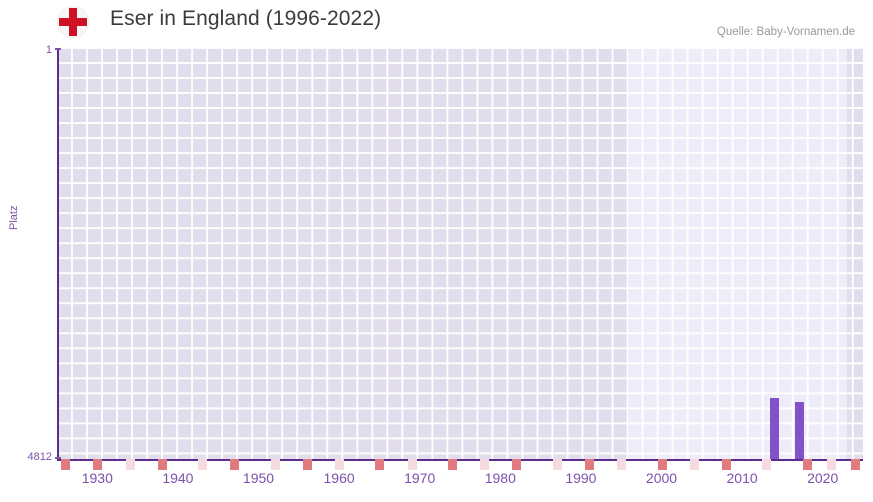 This screenshot has height=502, width=873. Describe the element at coordinates (807, 464) in the screenshot. I see `axis-marker-2018` at that location.